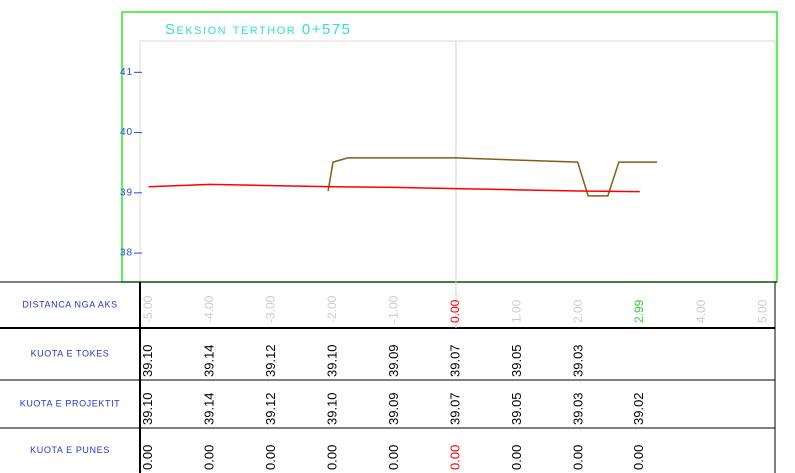 The width and height of the screenshot is (795, 473). I want to click on x-tick-label: 1.00, so click(517, 311).